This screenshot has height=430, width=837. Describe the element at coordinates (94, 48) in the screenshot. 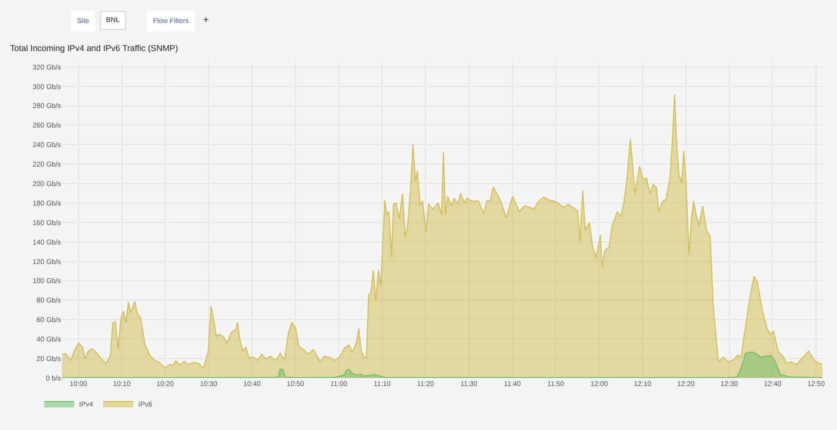

I see `chart-title: Total Incoming IPv4 and IPv6 Traffic (SNMP)` at that location.